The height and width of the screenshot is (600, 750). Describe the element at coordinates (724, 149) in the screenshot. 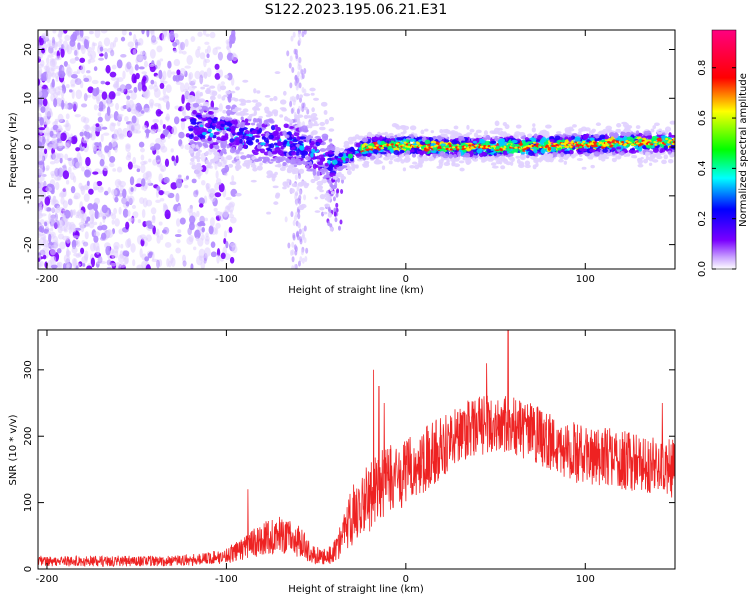

I see `colorbar-gradient` at that location.